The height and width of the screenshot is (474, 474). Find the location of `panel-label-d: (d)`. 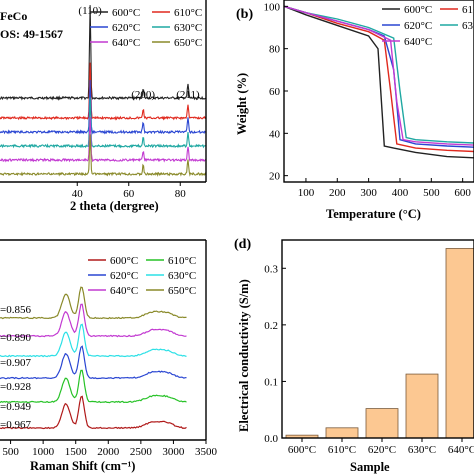

panel-label-d: (d) is located at coordinates (242, 244).